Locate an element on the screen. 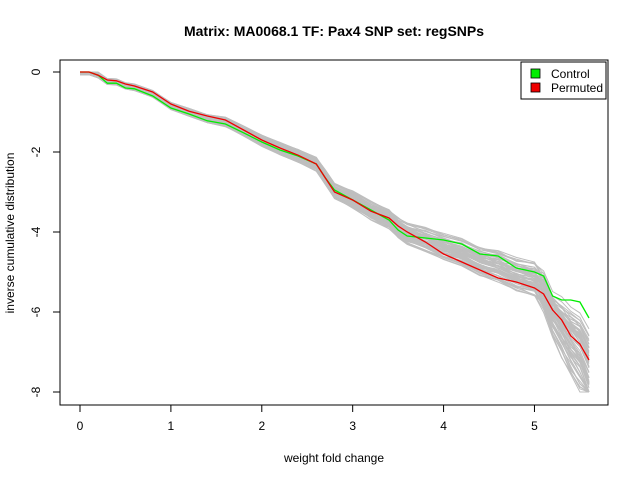 This screenshot has width=640, height=485. x-axis: 0 1 2 3 4 5 is located at coordinates (307, 418).